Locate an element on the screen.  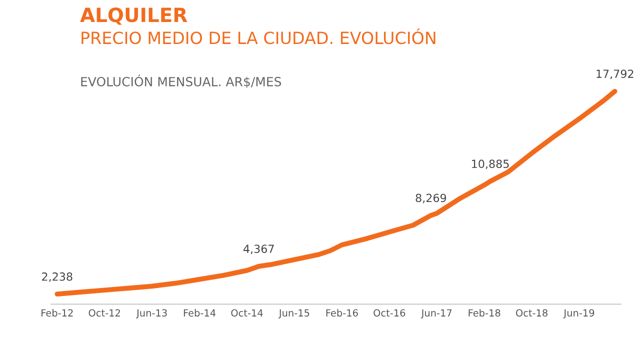
x-tick-label: Feb-12 is located at coordinates (57, 313).